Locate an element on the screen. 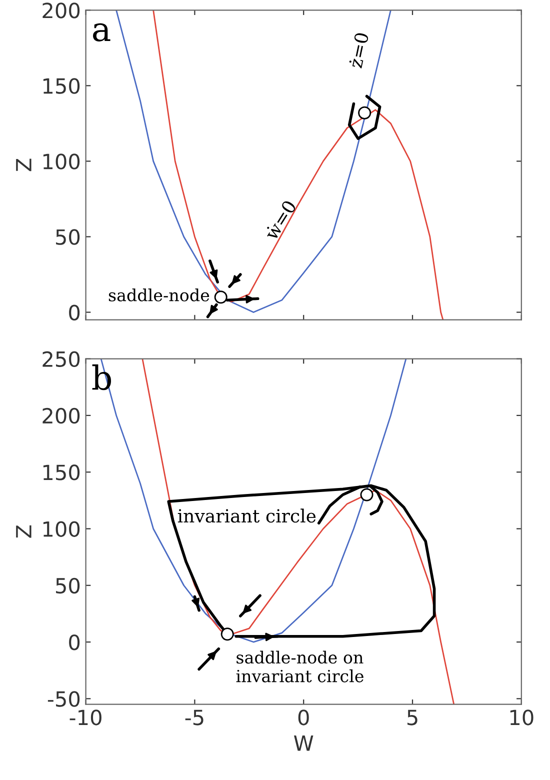 The height and width of the screenshot is (780, 550). annotation: a is located at coordinates (101, 32).